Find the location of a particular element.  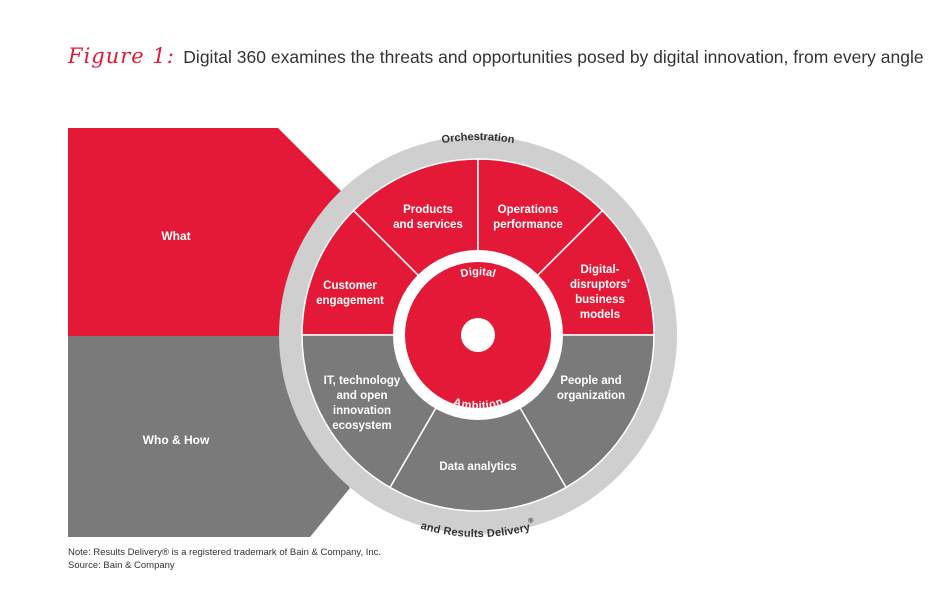

segment-data-analytics is located at coordinates (478, 422).